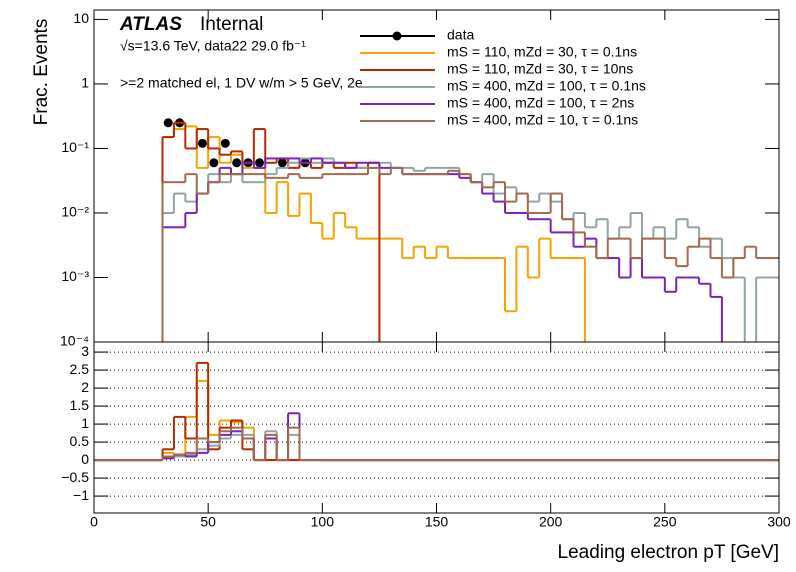  I want to click on y-tick-label: 3, so click(85, 351).